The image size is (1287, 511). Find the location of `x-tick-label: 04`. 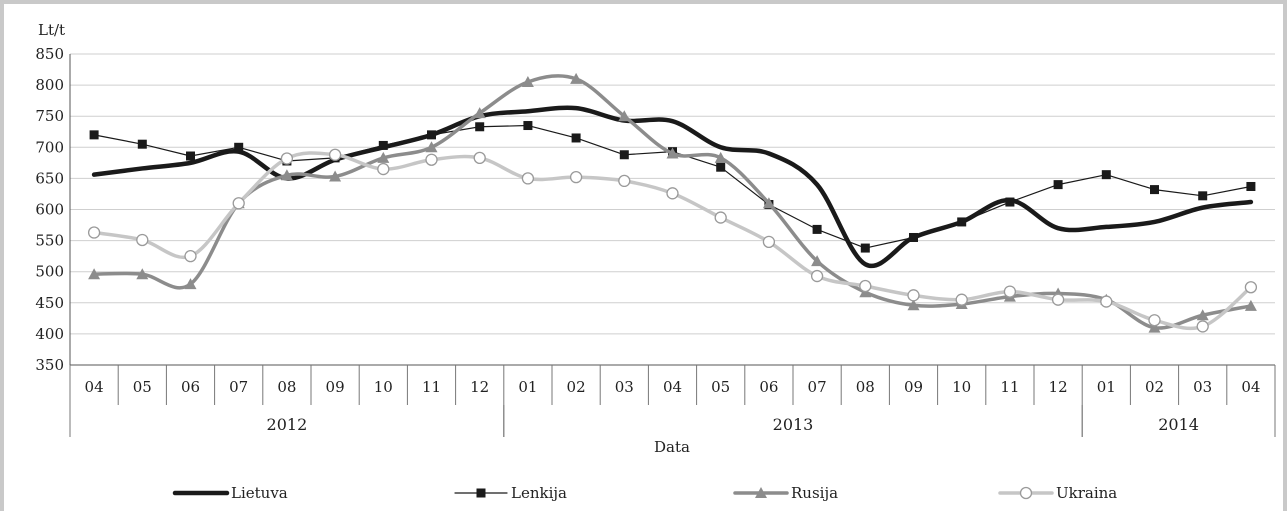

x-tick-label: 04 is located at coordinates (672, 387).